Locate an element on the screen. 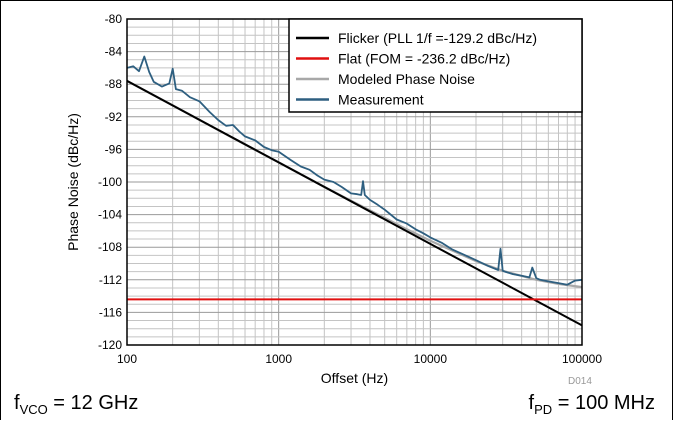  y-tick-label: -96 is located at coordinates (114, 149).